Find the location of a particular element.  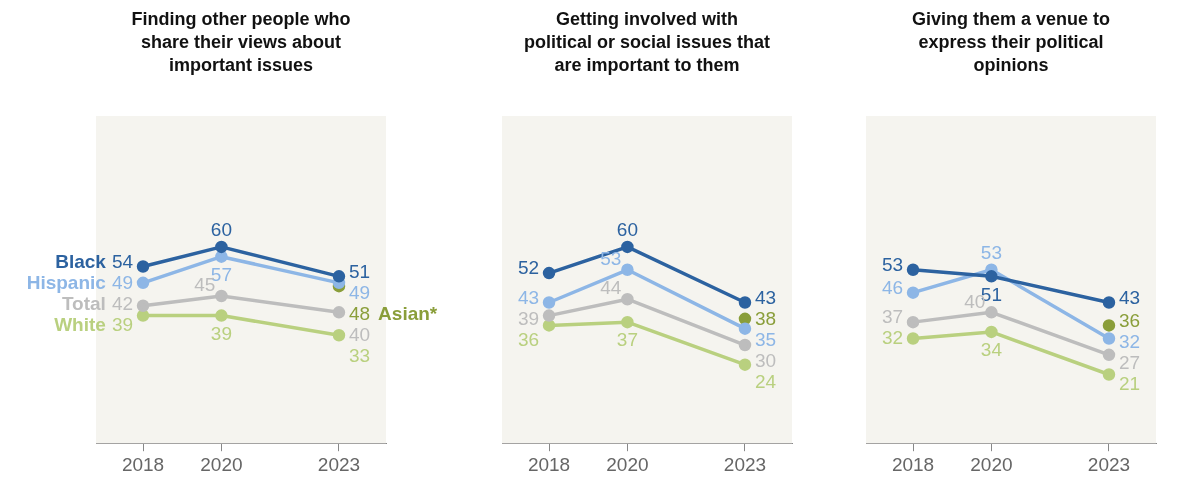

chart-title: Finding other people who share their views about important issues is located at coordinates (241, 42).